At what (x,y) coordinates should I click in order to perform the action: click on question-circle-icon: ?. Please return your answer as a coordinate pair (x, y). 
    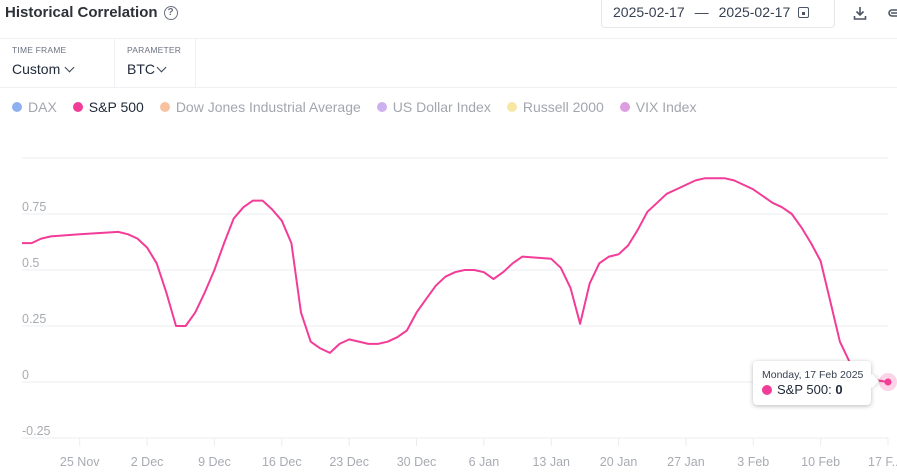
    Looking at the image, I should click on (170, 12).